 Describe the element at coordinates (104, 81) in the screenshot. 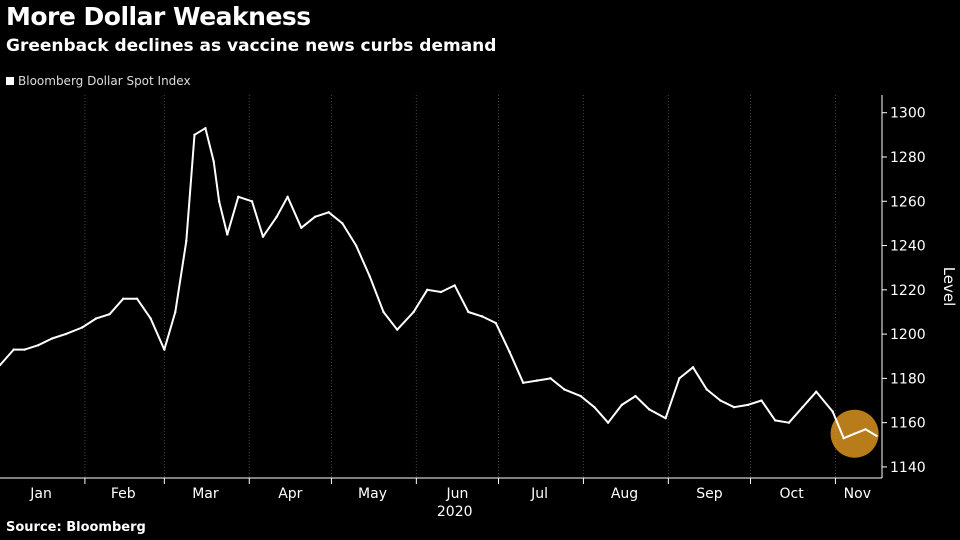

I see `legend-label: Bloomberg Dollar Spot Index` at that location.